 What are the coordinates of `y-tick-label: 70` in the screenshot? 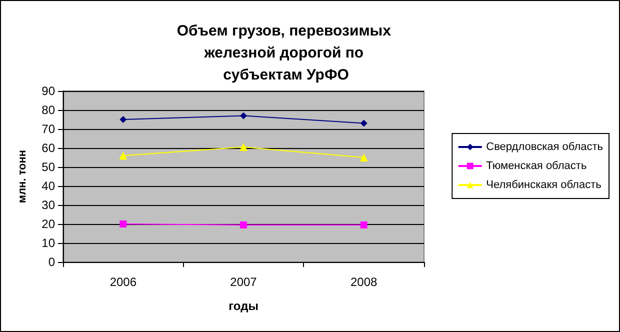 It's located at (49, 129).